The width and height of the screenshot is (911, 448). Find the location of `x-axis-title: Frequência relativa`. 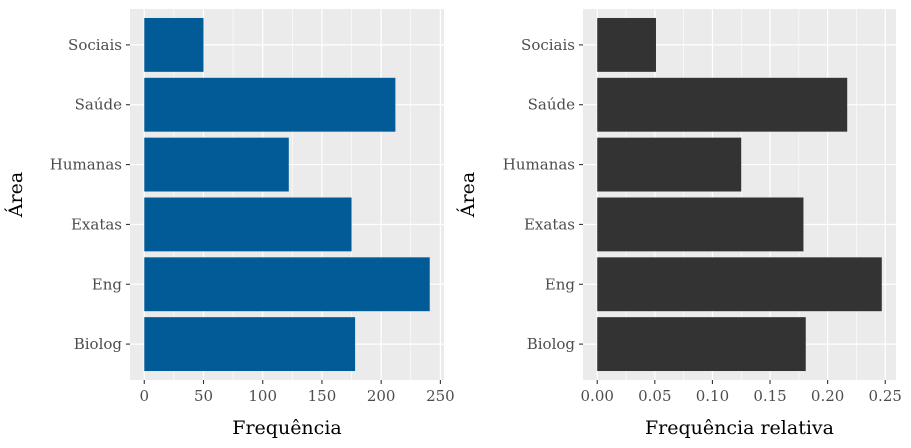

x-axis-title: Frequência relativa is located at coordinates (739, 428).